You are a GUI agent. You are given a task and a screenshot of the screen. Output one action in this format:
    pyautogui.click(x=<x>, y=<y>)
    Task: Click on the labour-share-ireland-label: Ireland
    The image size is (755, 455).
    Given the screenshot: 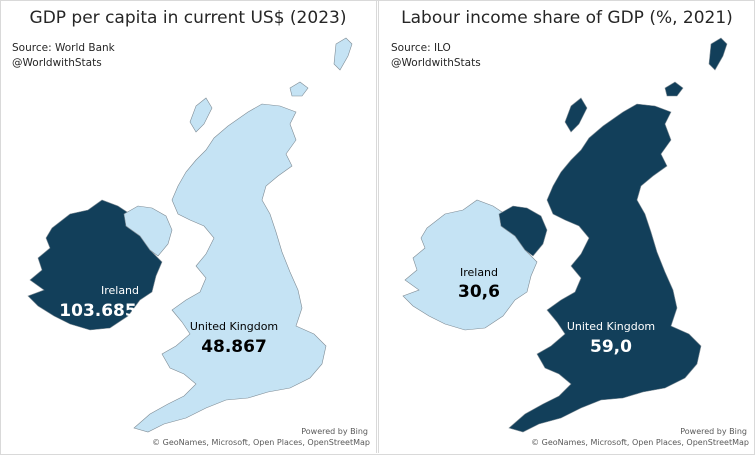 What is the action you would take?
    pyautogui.click(x=479, y=272)
    